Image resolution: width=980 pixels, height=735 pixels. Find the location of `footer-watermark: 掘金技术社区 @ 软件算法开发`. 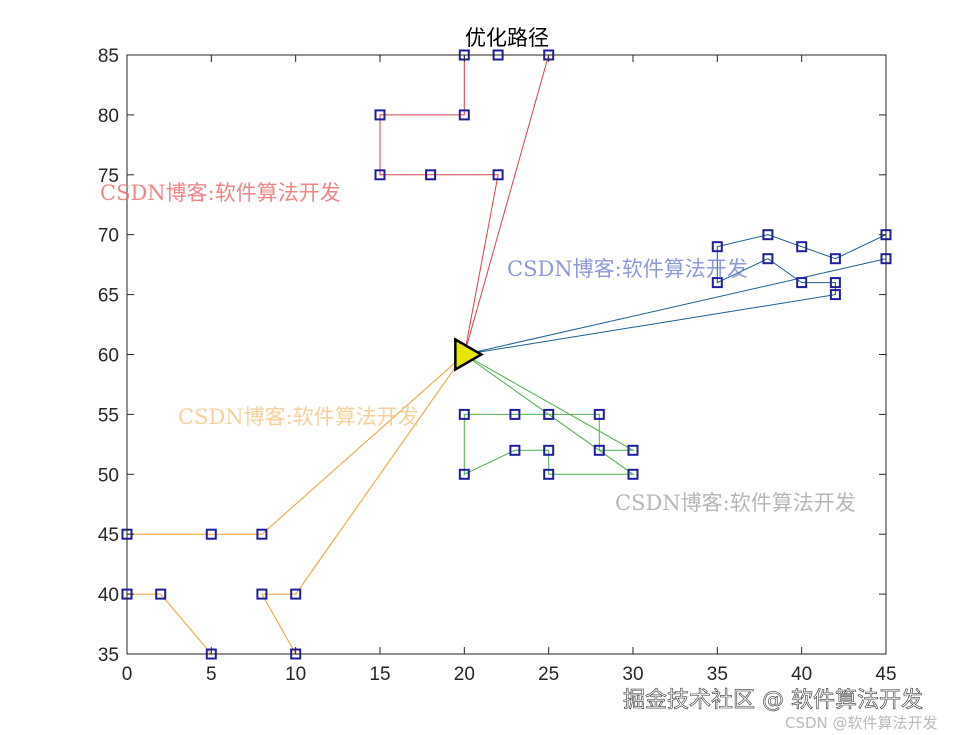

footer-watermark: 掘金技术社区 @ 软件算法开发 is located at coordinates (773, 700).